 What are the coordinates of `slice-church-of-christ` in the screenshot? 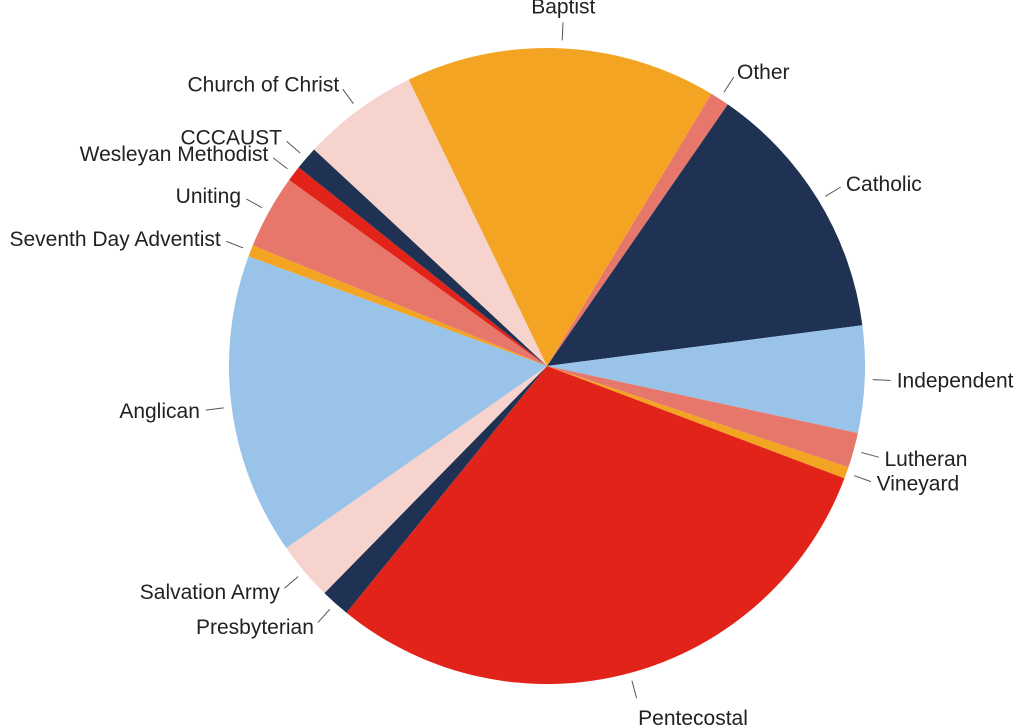 It's located at (430, 222).